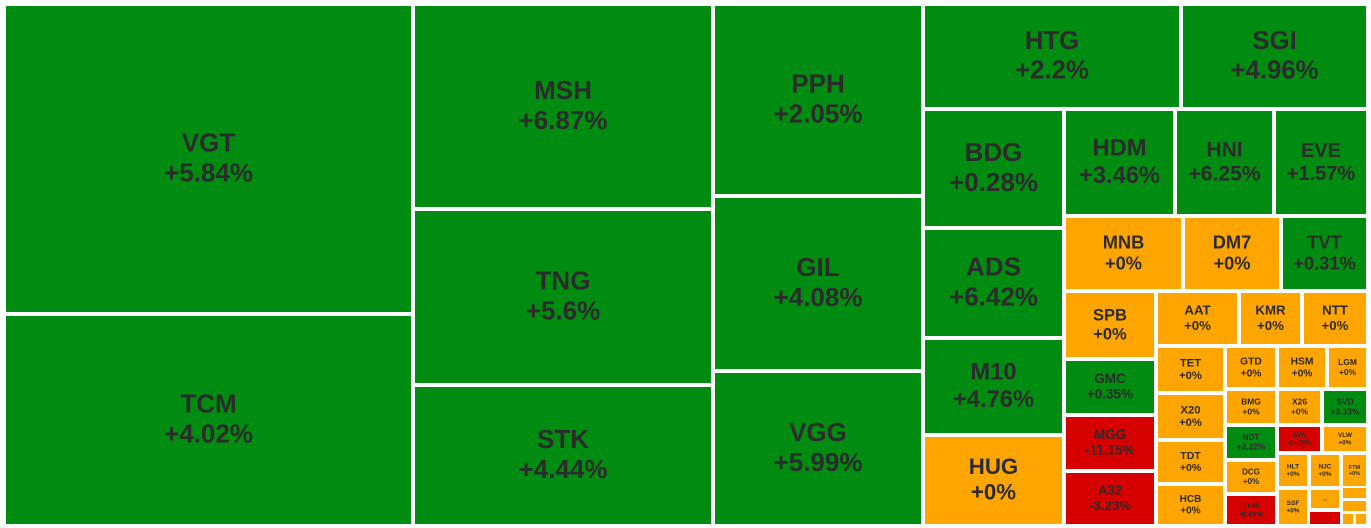  I want to click on ticker: SVD, so click(1344, 402).